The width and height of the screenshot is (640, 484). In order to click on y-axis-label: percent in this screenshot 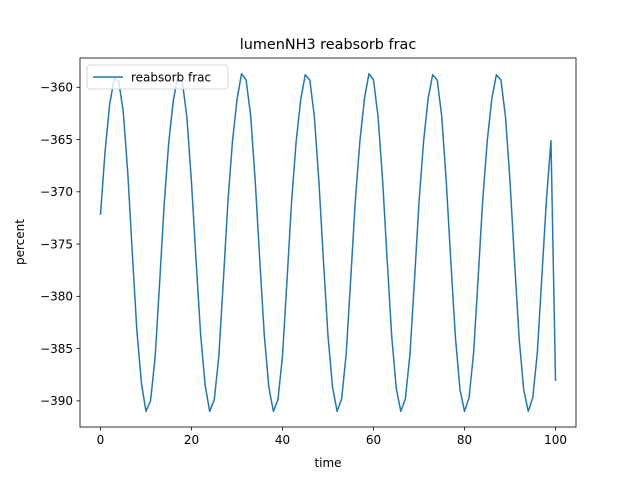, I will do `click(20, 242)`.